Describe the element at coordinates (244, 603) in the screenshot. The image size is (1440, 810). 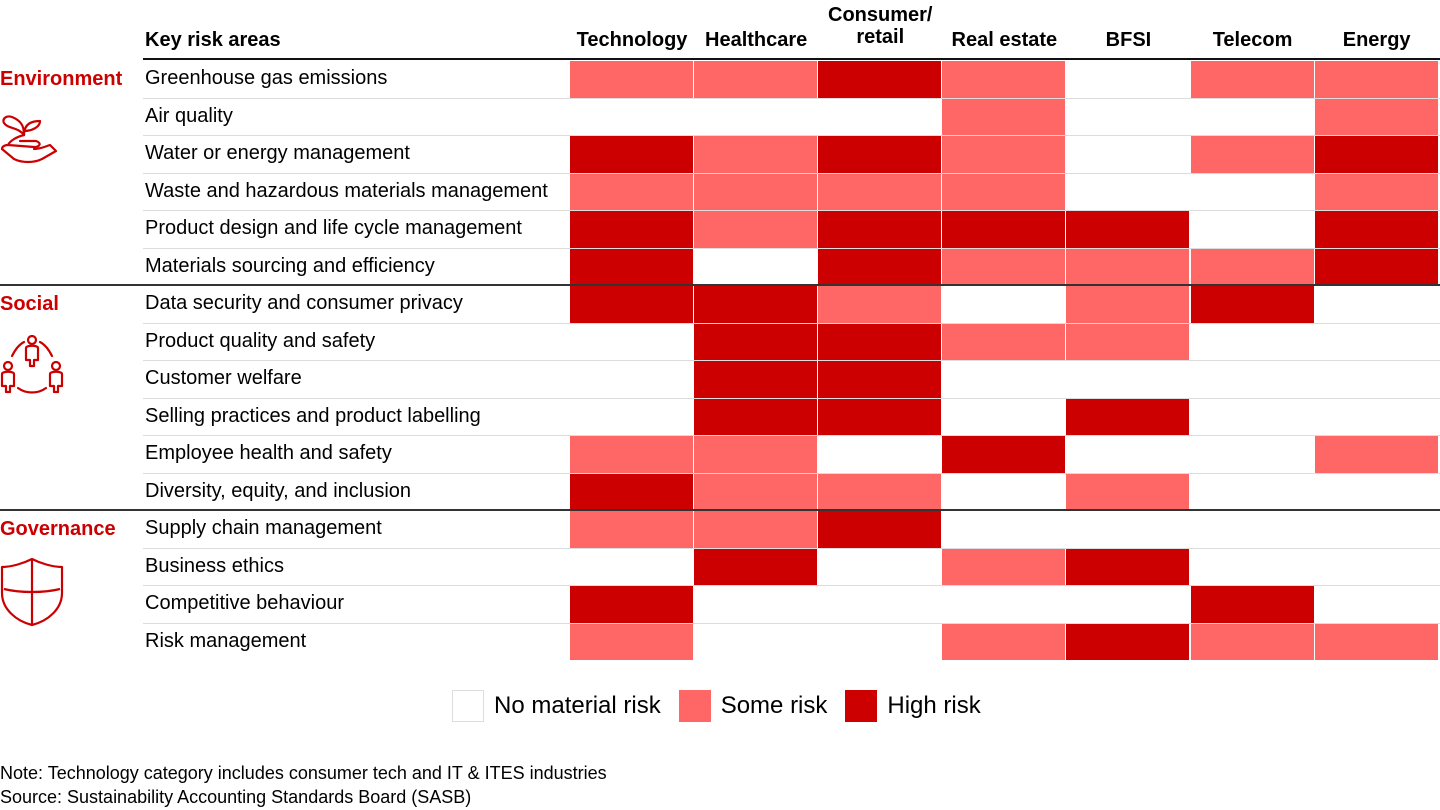
I see `row-label: Competitive behaviour` at that location.